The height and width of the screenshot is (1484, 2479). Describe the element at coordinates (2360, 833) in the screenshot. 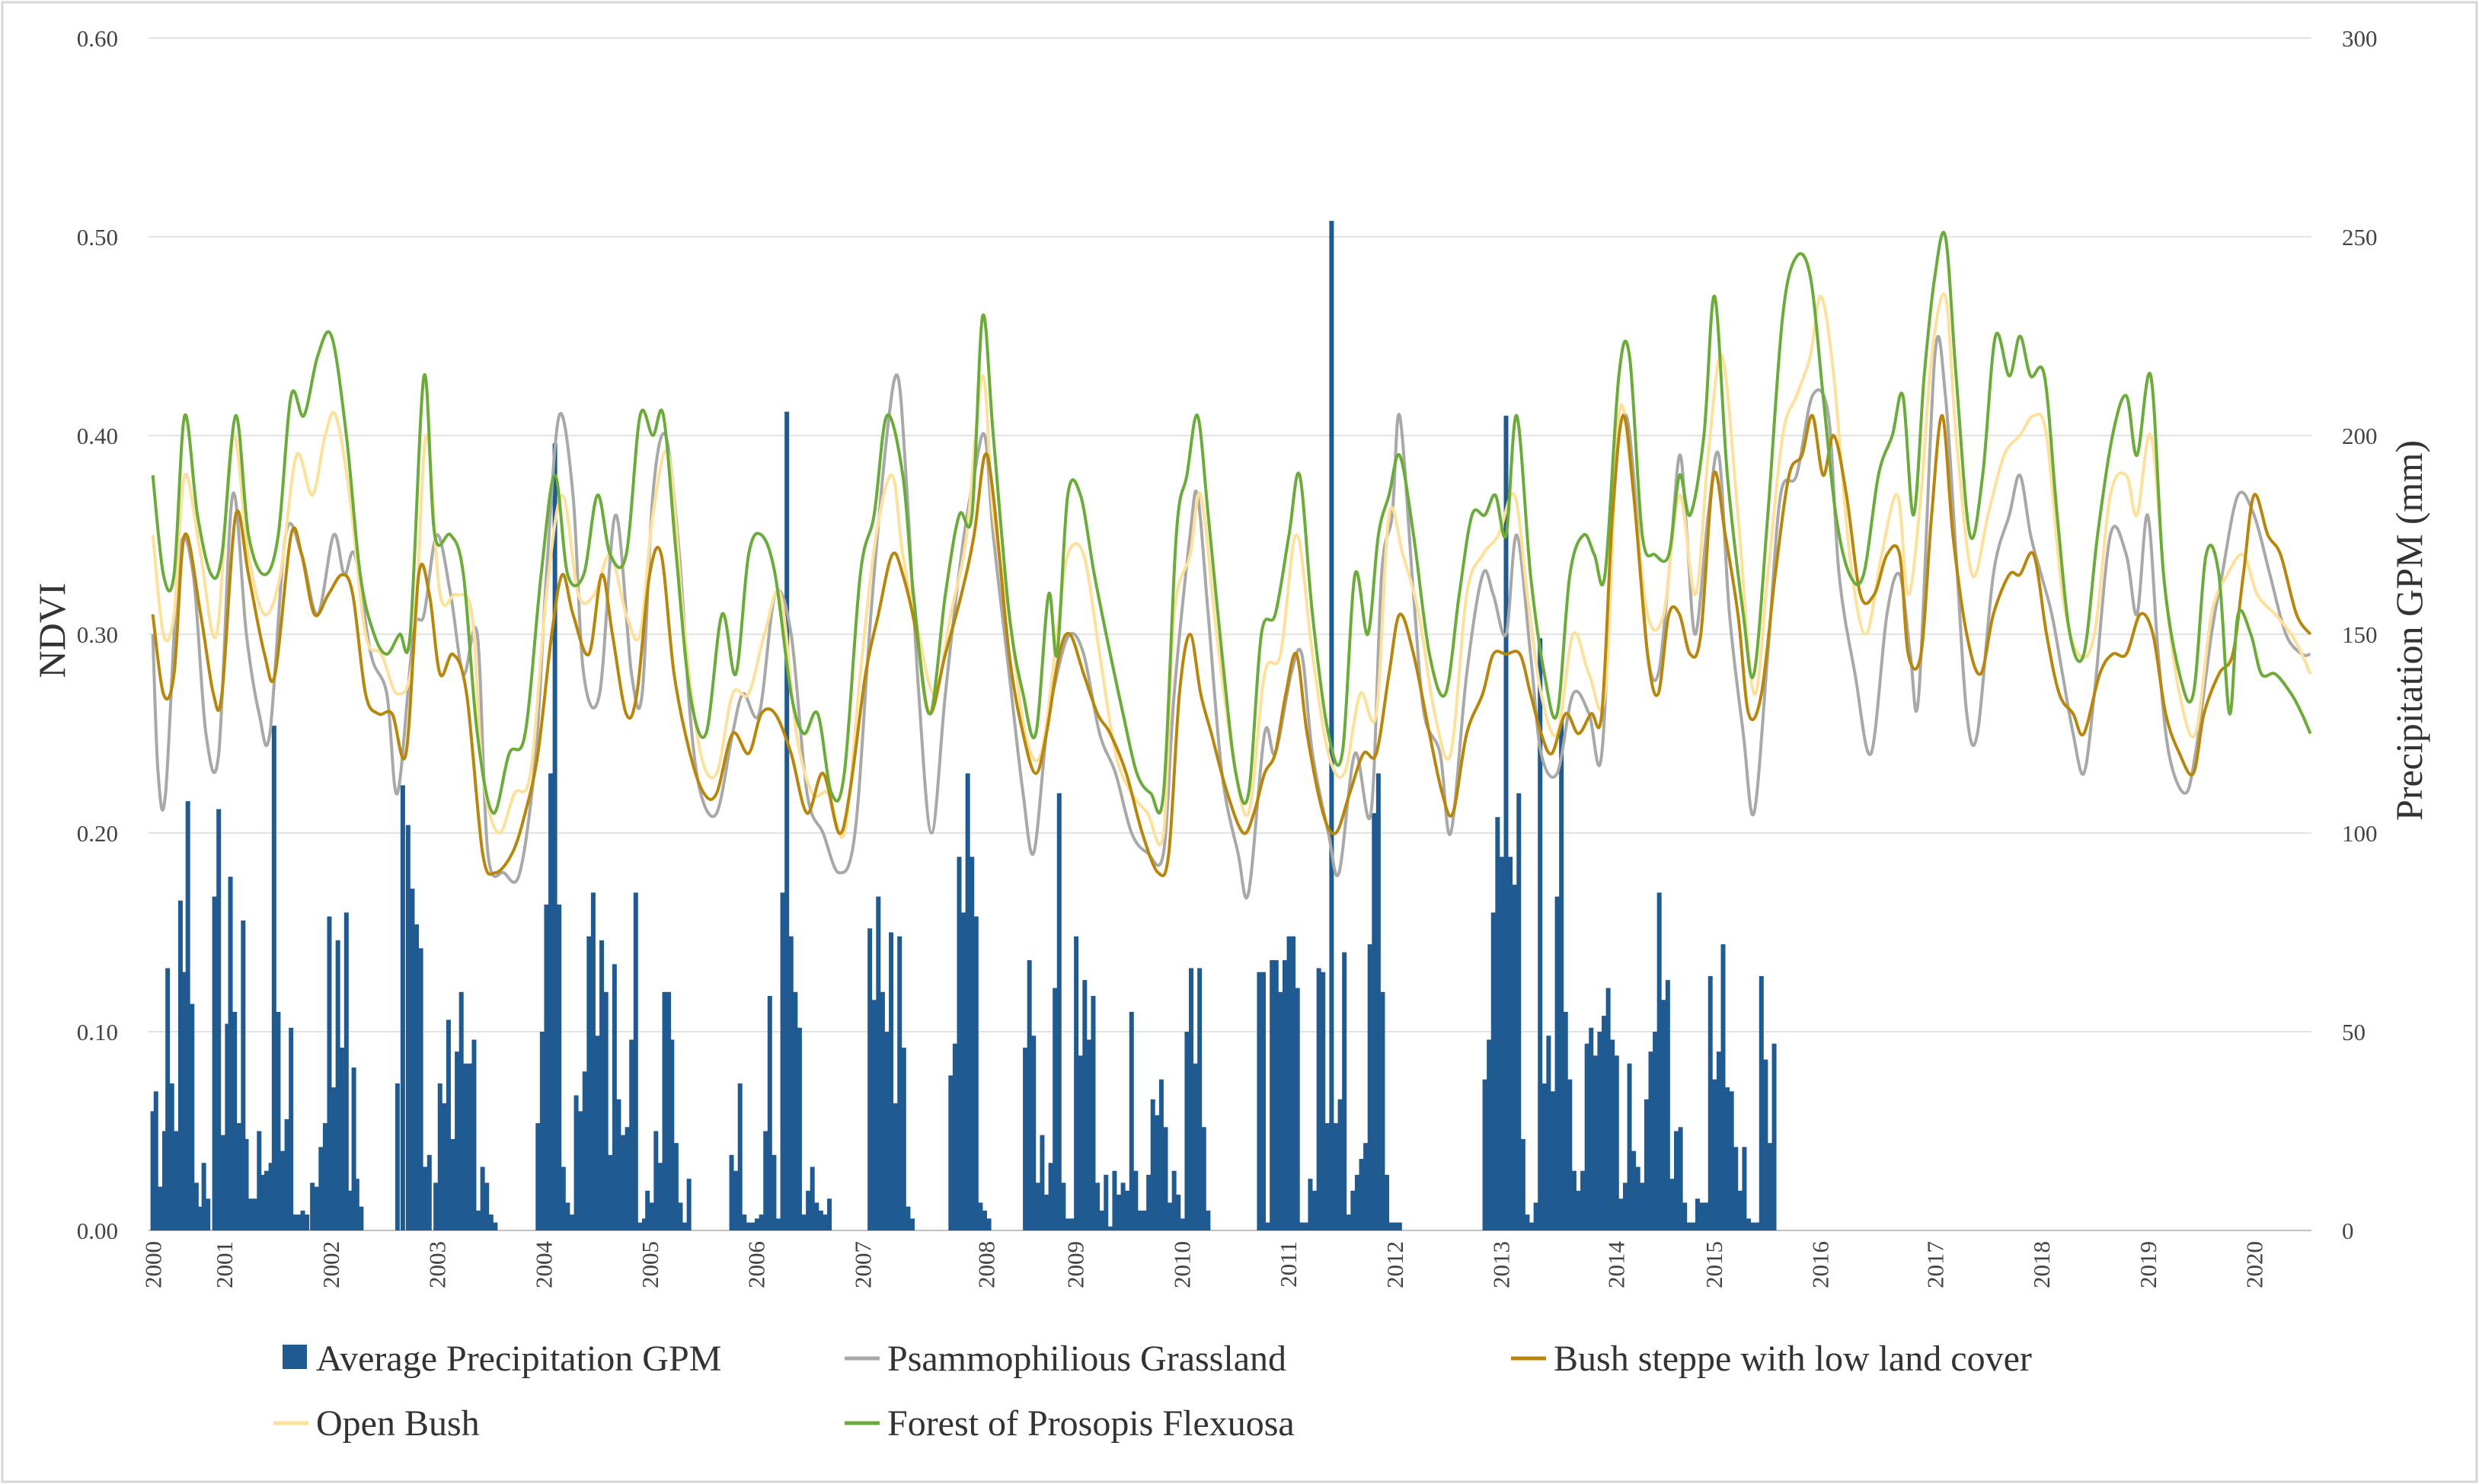

I see `y-tick-right: 100` at that location.